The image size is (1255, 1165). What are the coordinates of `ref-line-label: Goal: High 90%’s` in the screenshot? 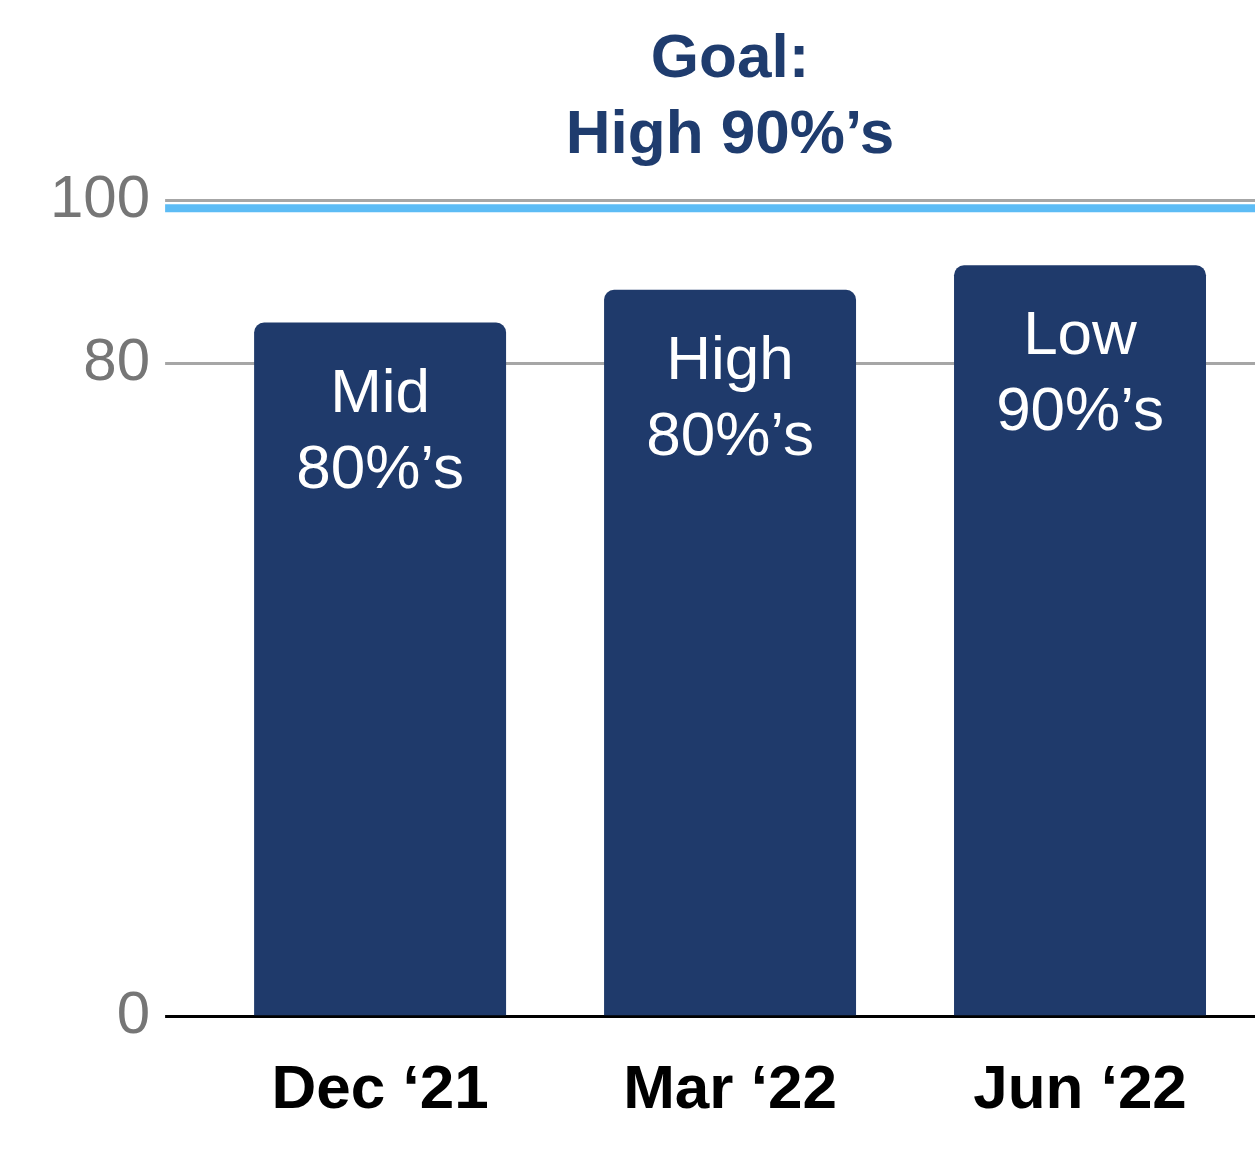 It's located at (730, 94).